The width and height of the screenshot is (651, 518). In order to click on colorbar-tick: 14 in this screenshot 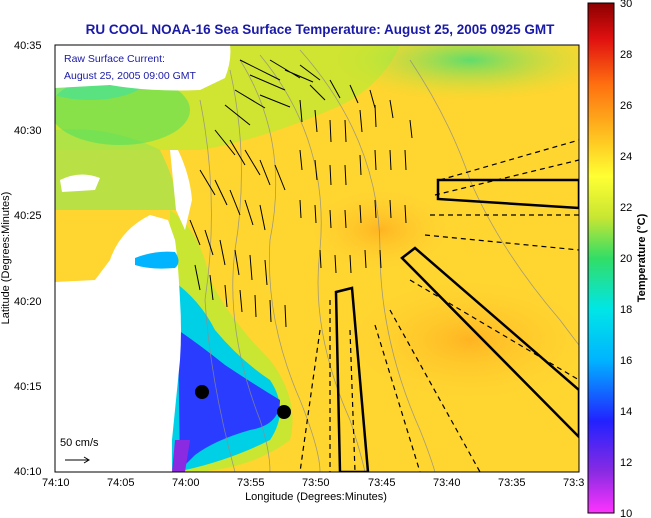, I will do `click(626, 412)`.